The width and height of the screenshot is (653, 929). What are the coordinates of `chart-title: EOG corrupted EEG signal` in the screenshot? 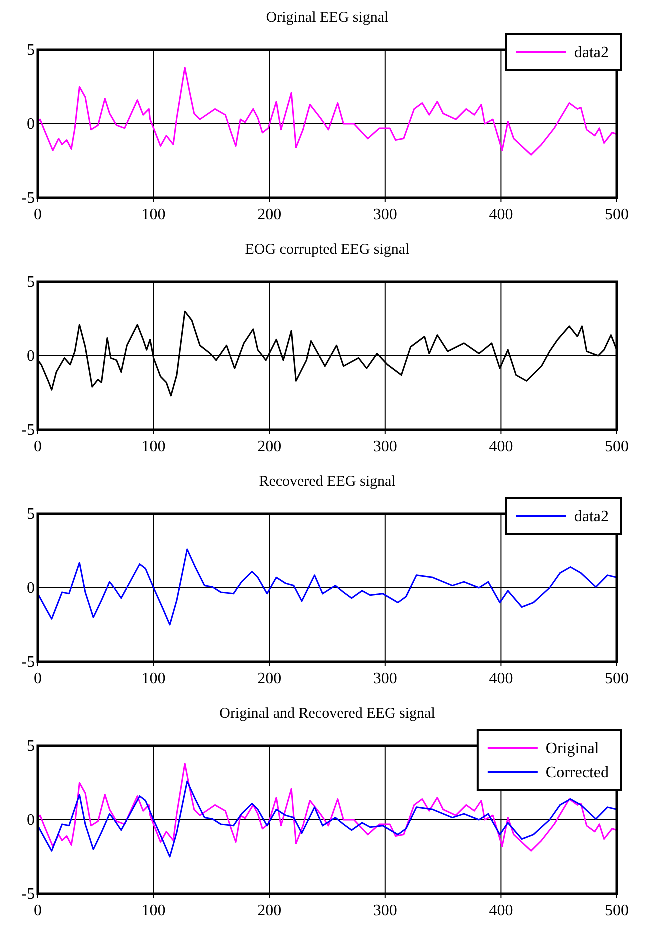 It's located at (327, 250).